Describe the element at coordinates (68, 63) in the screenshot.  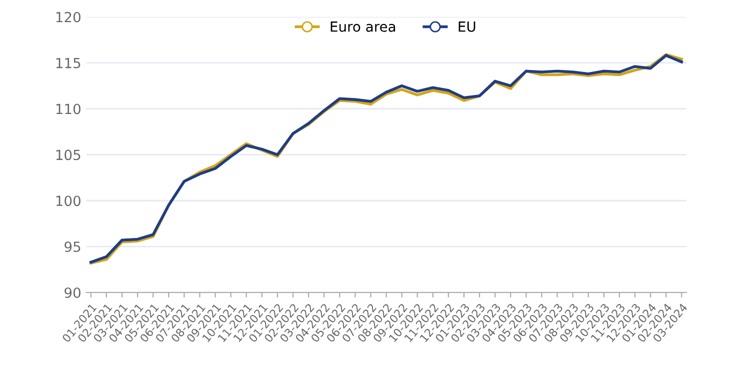
I see `y-tick-label: 115` at that location.